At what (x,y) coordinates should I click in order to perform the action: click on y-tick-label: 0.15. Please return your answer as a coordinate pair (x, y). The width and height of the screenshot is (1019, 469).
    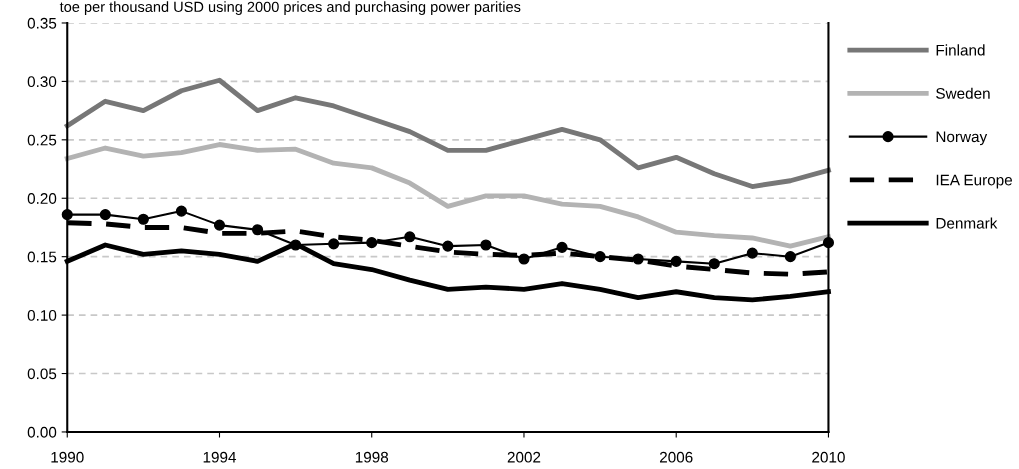
    Looking at the image, I should click on (42, 257).